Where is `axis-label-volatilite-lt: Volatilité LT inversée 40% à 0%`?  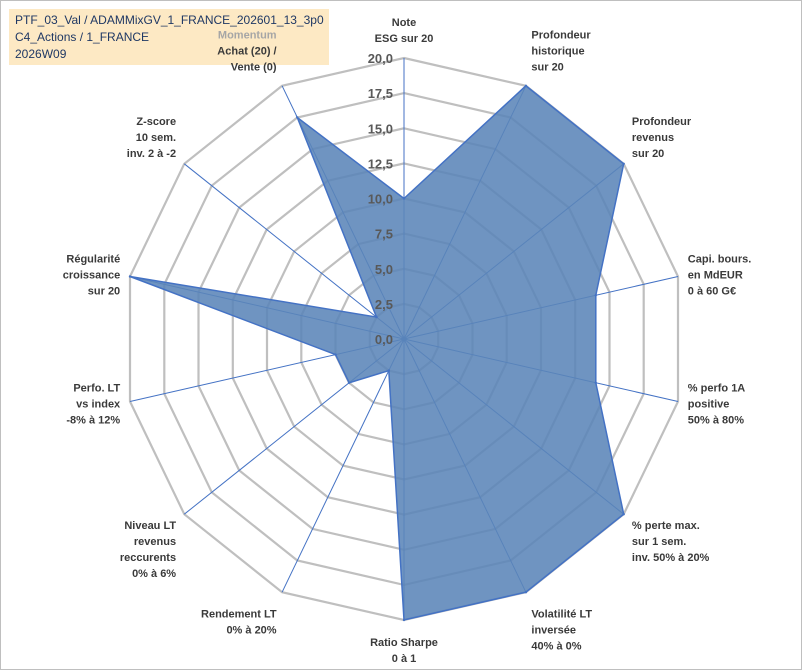
axis-label-volatilite-lt: Volatilité LT inversée 40% à 0% is located at coordinates (561, 630).